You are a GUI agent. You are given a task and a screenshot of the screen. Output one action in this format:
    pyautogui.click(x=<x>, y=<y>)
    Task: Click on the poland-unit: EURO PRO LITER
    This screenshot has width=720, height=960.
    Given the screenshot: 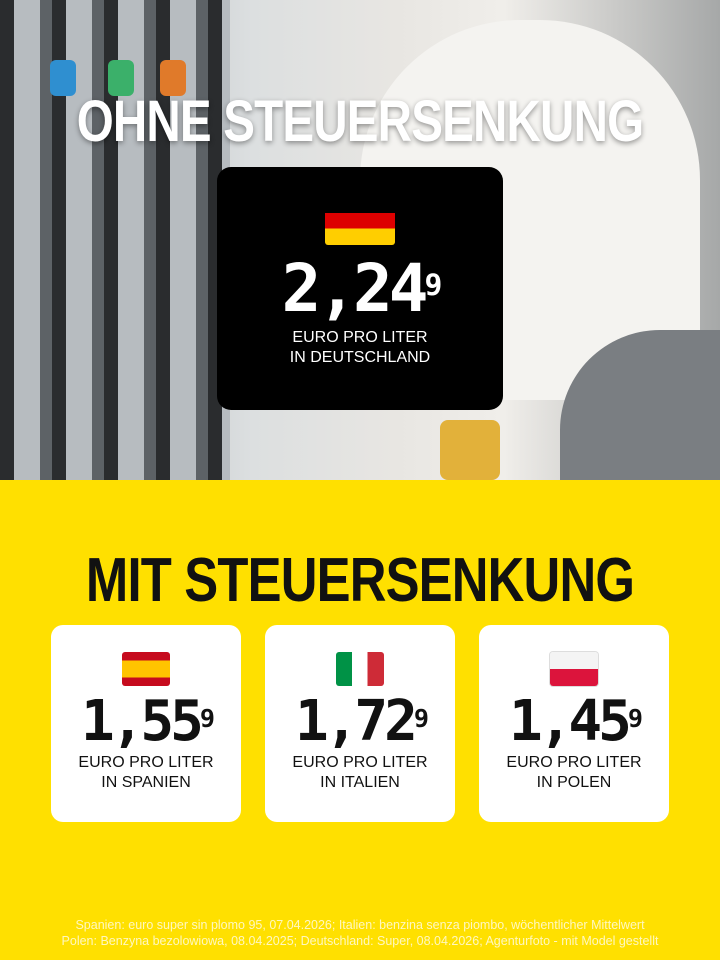 What is the action you would take?
    pyautogui.click(x=574, y=762)
    